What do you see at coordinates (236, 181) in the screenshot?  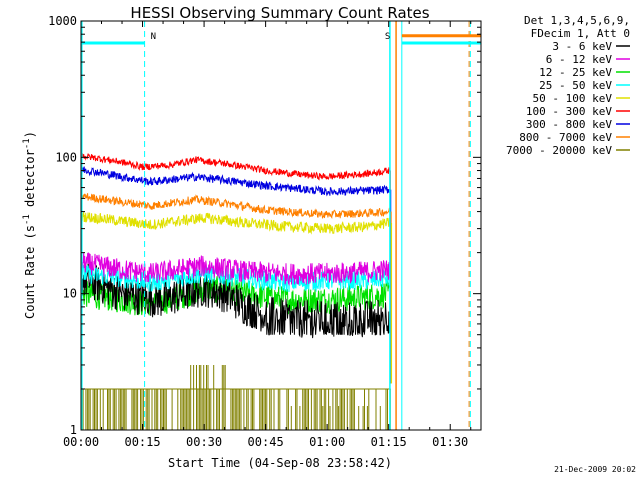 I see `series-300-800kev-line` at bounding box center [236, 181].